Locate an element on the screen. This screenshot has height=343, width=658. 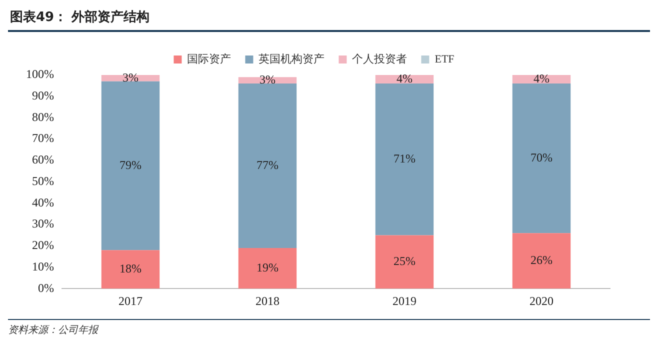
data-label: 18% is located at coordinates (130, 269).